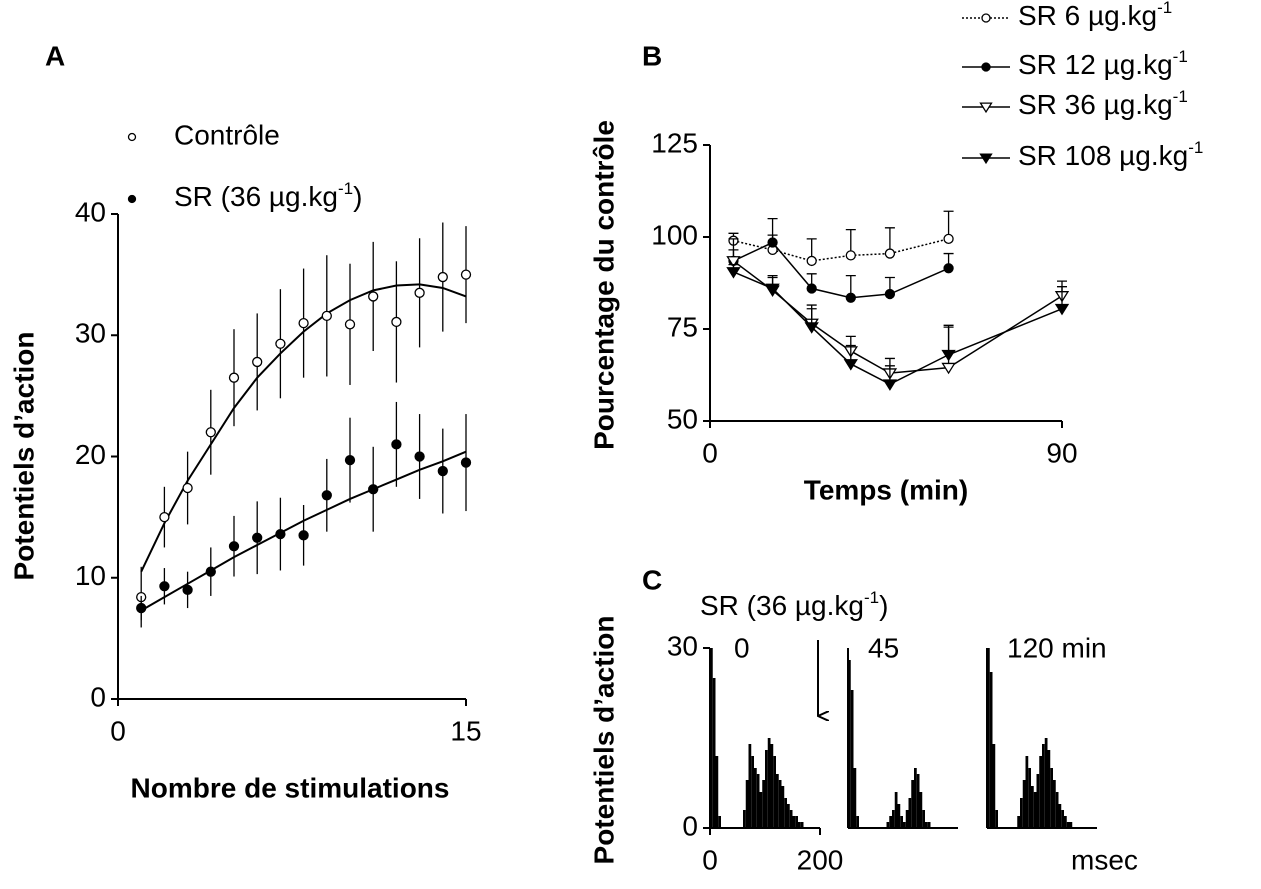 This screenshot has height=889, width=1261. Describe the element at coordinates (820, 859) in the screenshot. I see `x-tick-label: 200` at that location.